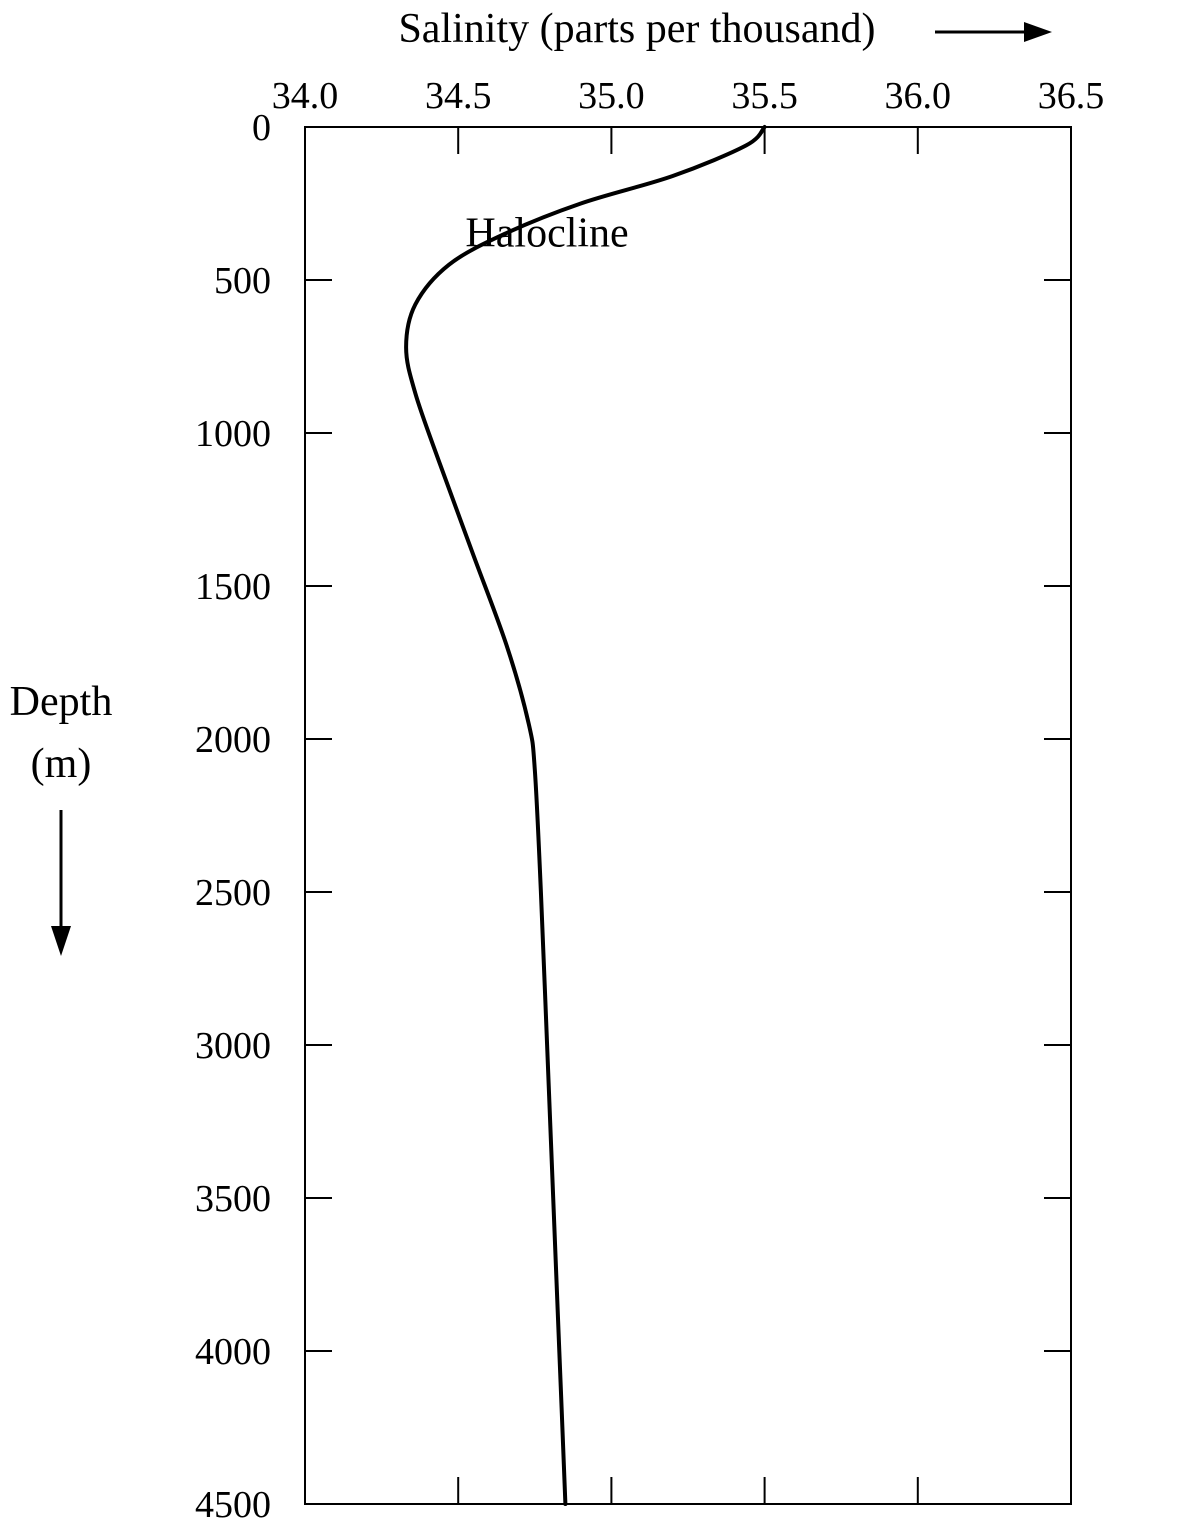  Describe the element at coordinates (636, 29) in the screenshot. I see `x-axis-title: Salinity (parts per thousand)` at that location.